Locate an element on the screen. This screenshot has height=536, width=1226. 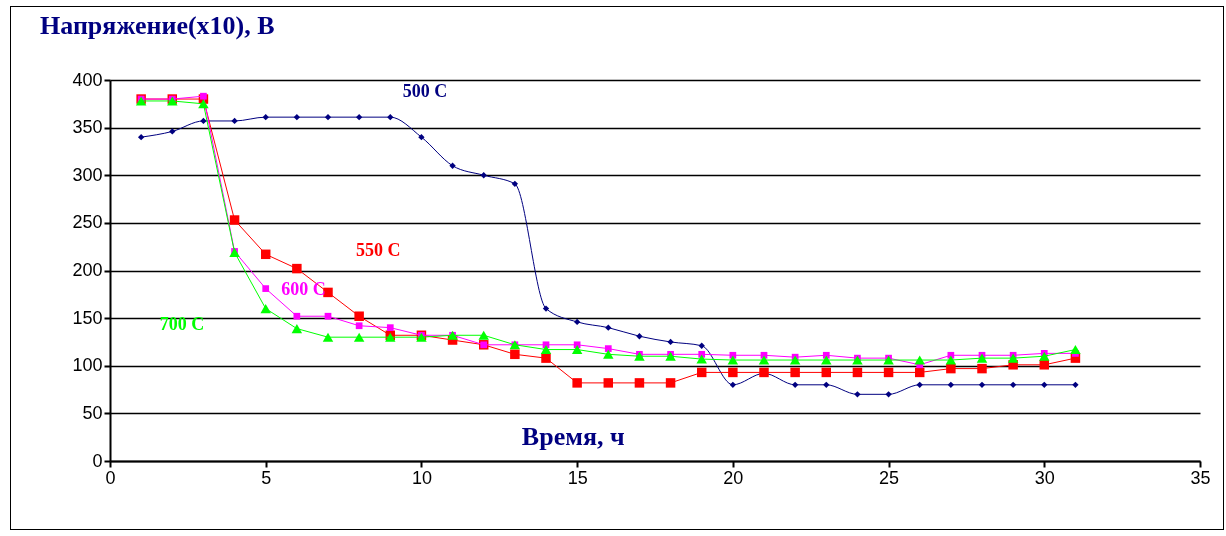
y-tick-label: 350 is located at coordinates (87, 127).